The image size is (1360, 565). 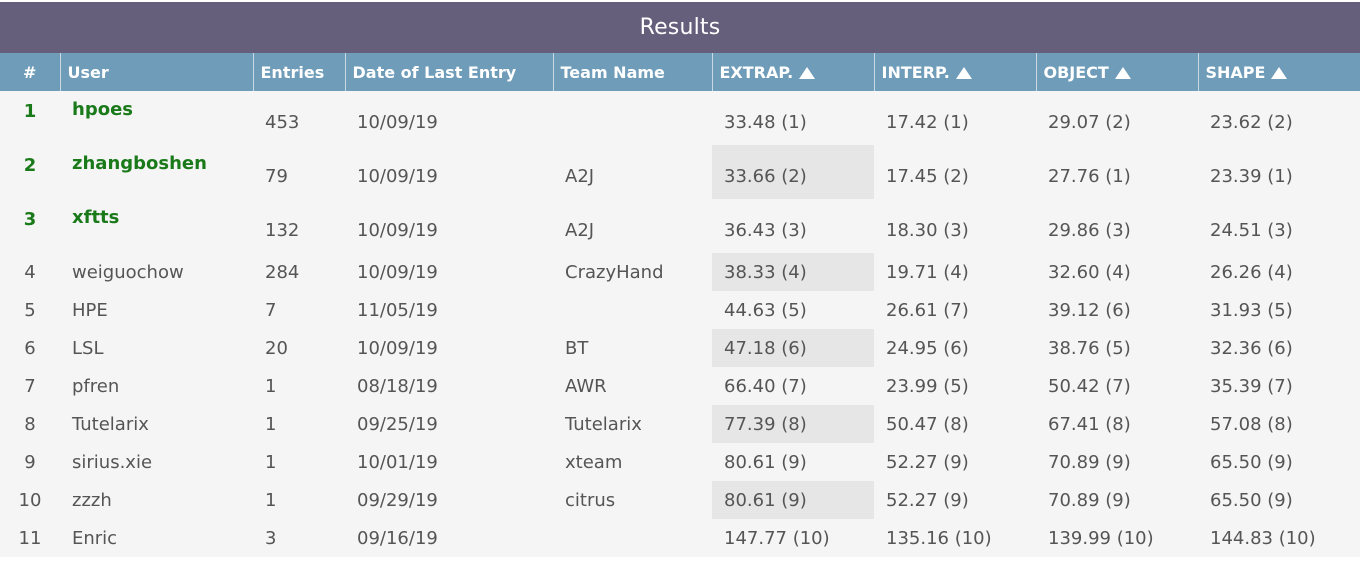 I want to click on column-header-date: Date of Last Entry, so click(x=448, y=72).